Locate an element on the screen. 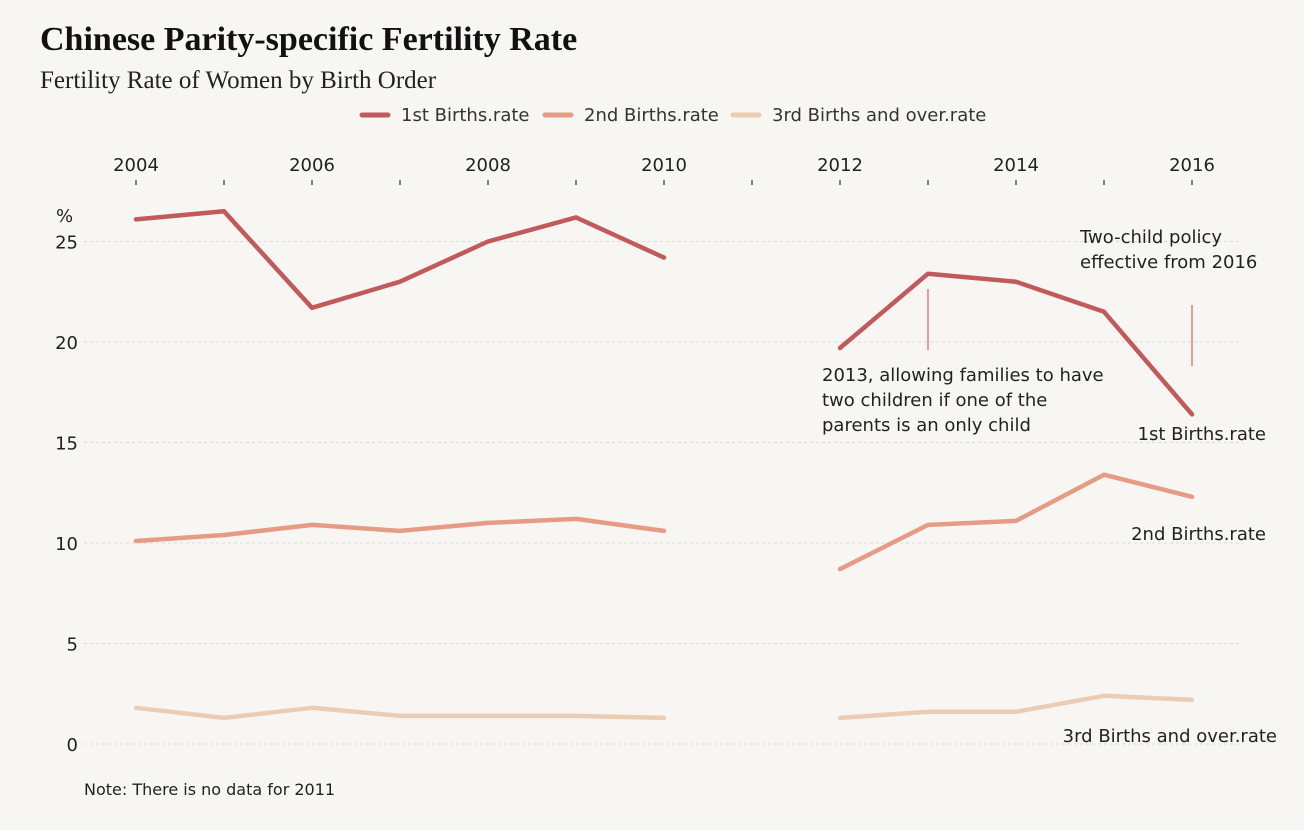 This screenshot has width=1304, height=830. x-tick-label-2010: 2010 is located at coordinates (664, 165).